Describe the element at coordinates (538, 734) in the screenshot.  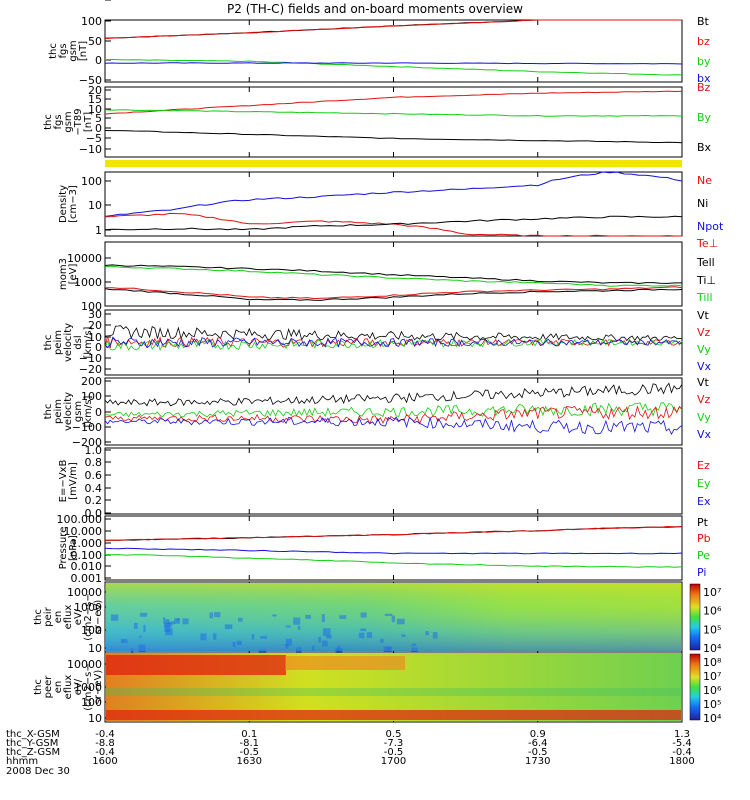
I see `orbit-value: 0.9` at that location.